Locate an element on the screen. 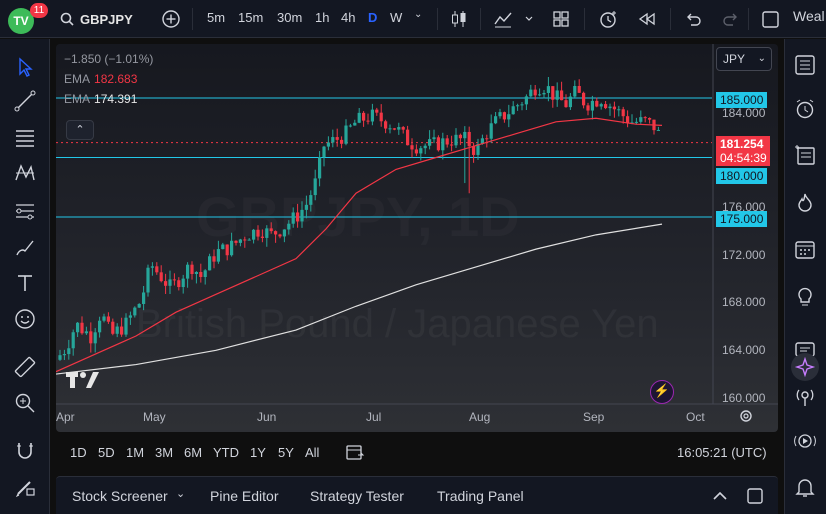 Image resolution: width=826 pixels, height=514 pixels. range-1d: 1D is located at coordinates (78, 452).